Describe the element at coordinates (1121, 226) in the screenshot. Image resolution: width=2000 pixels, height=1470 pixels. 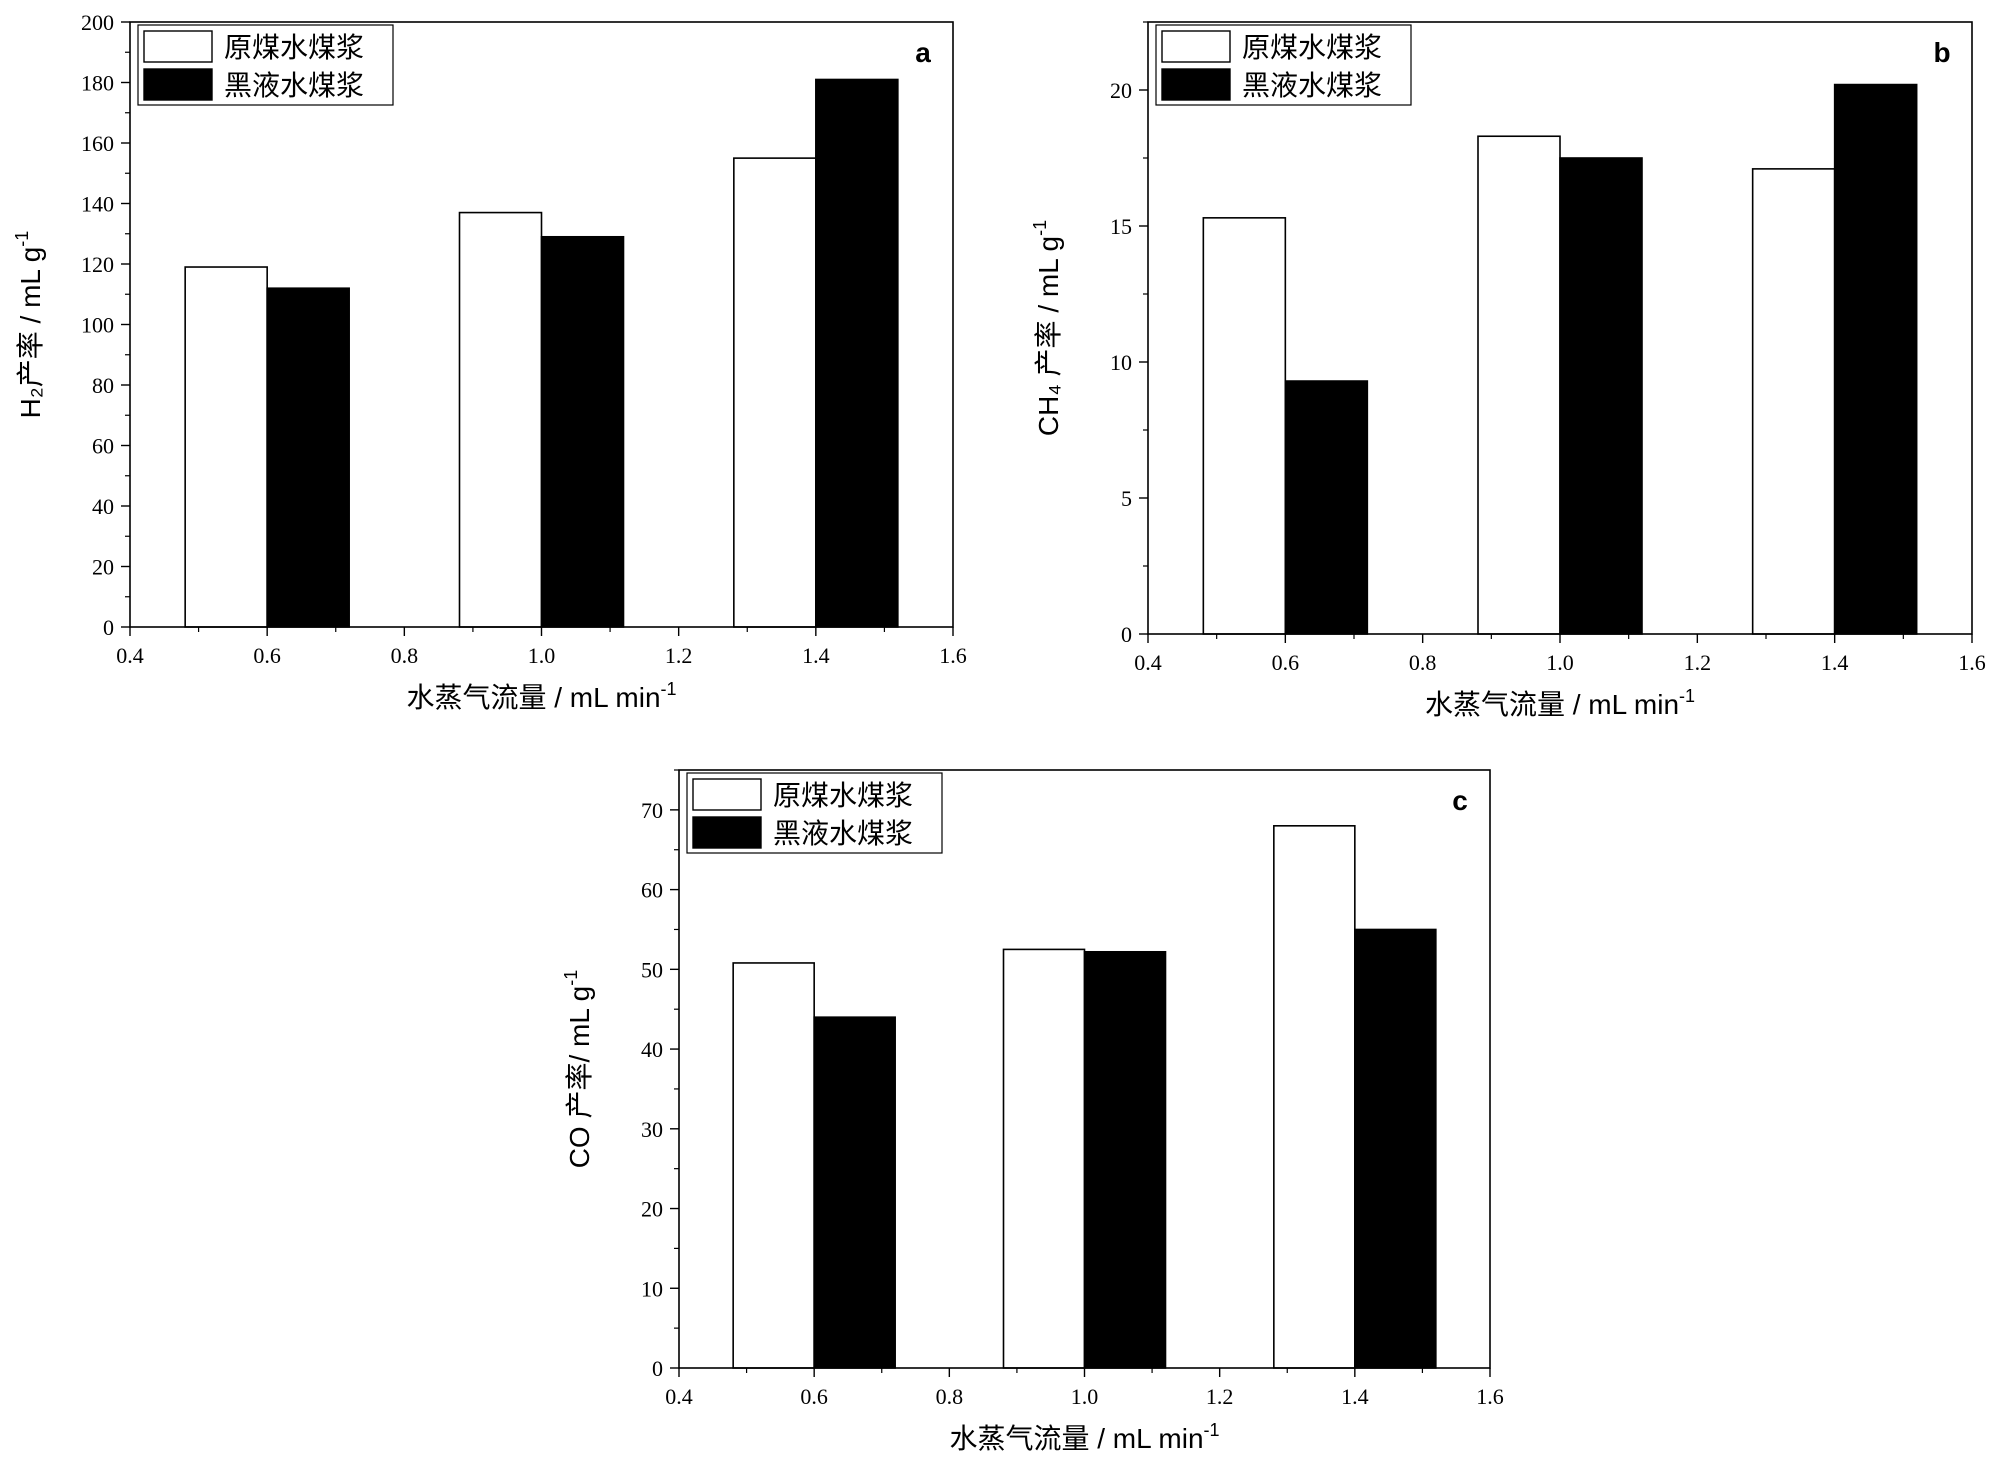
I see `y-tick-label: 15` at that location.